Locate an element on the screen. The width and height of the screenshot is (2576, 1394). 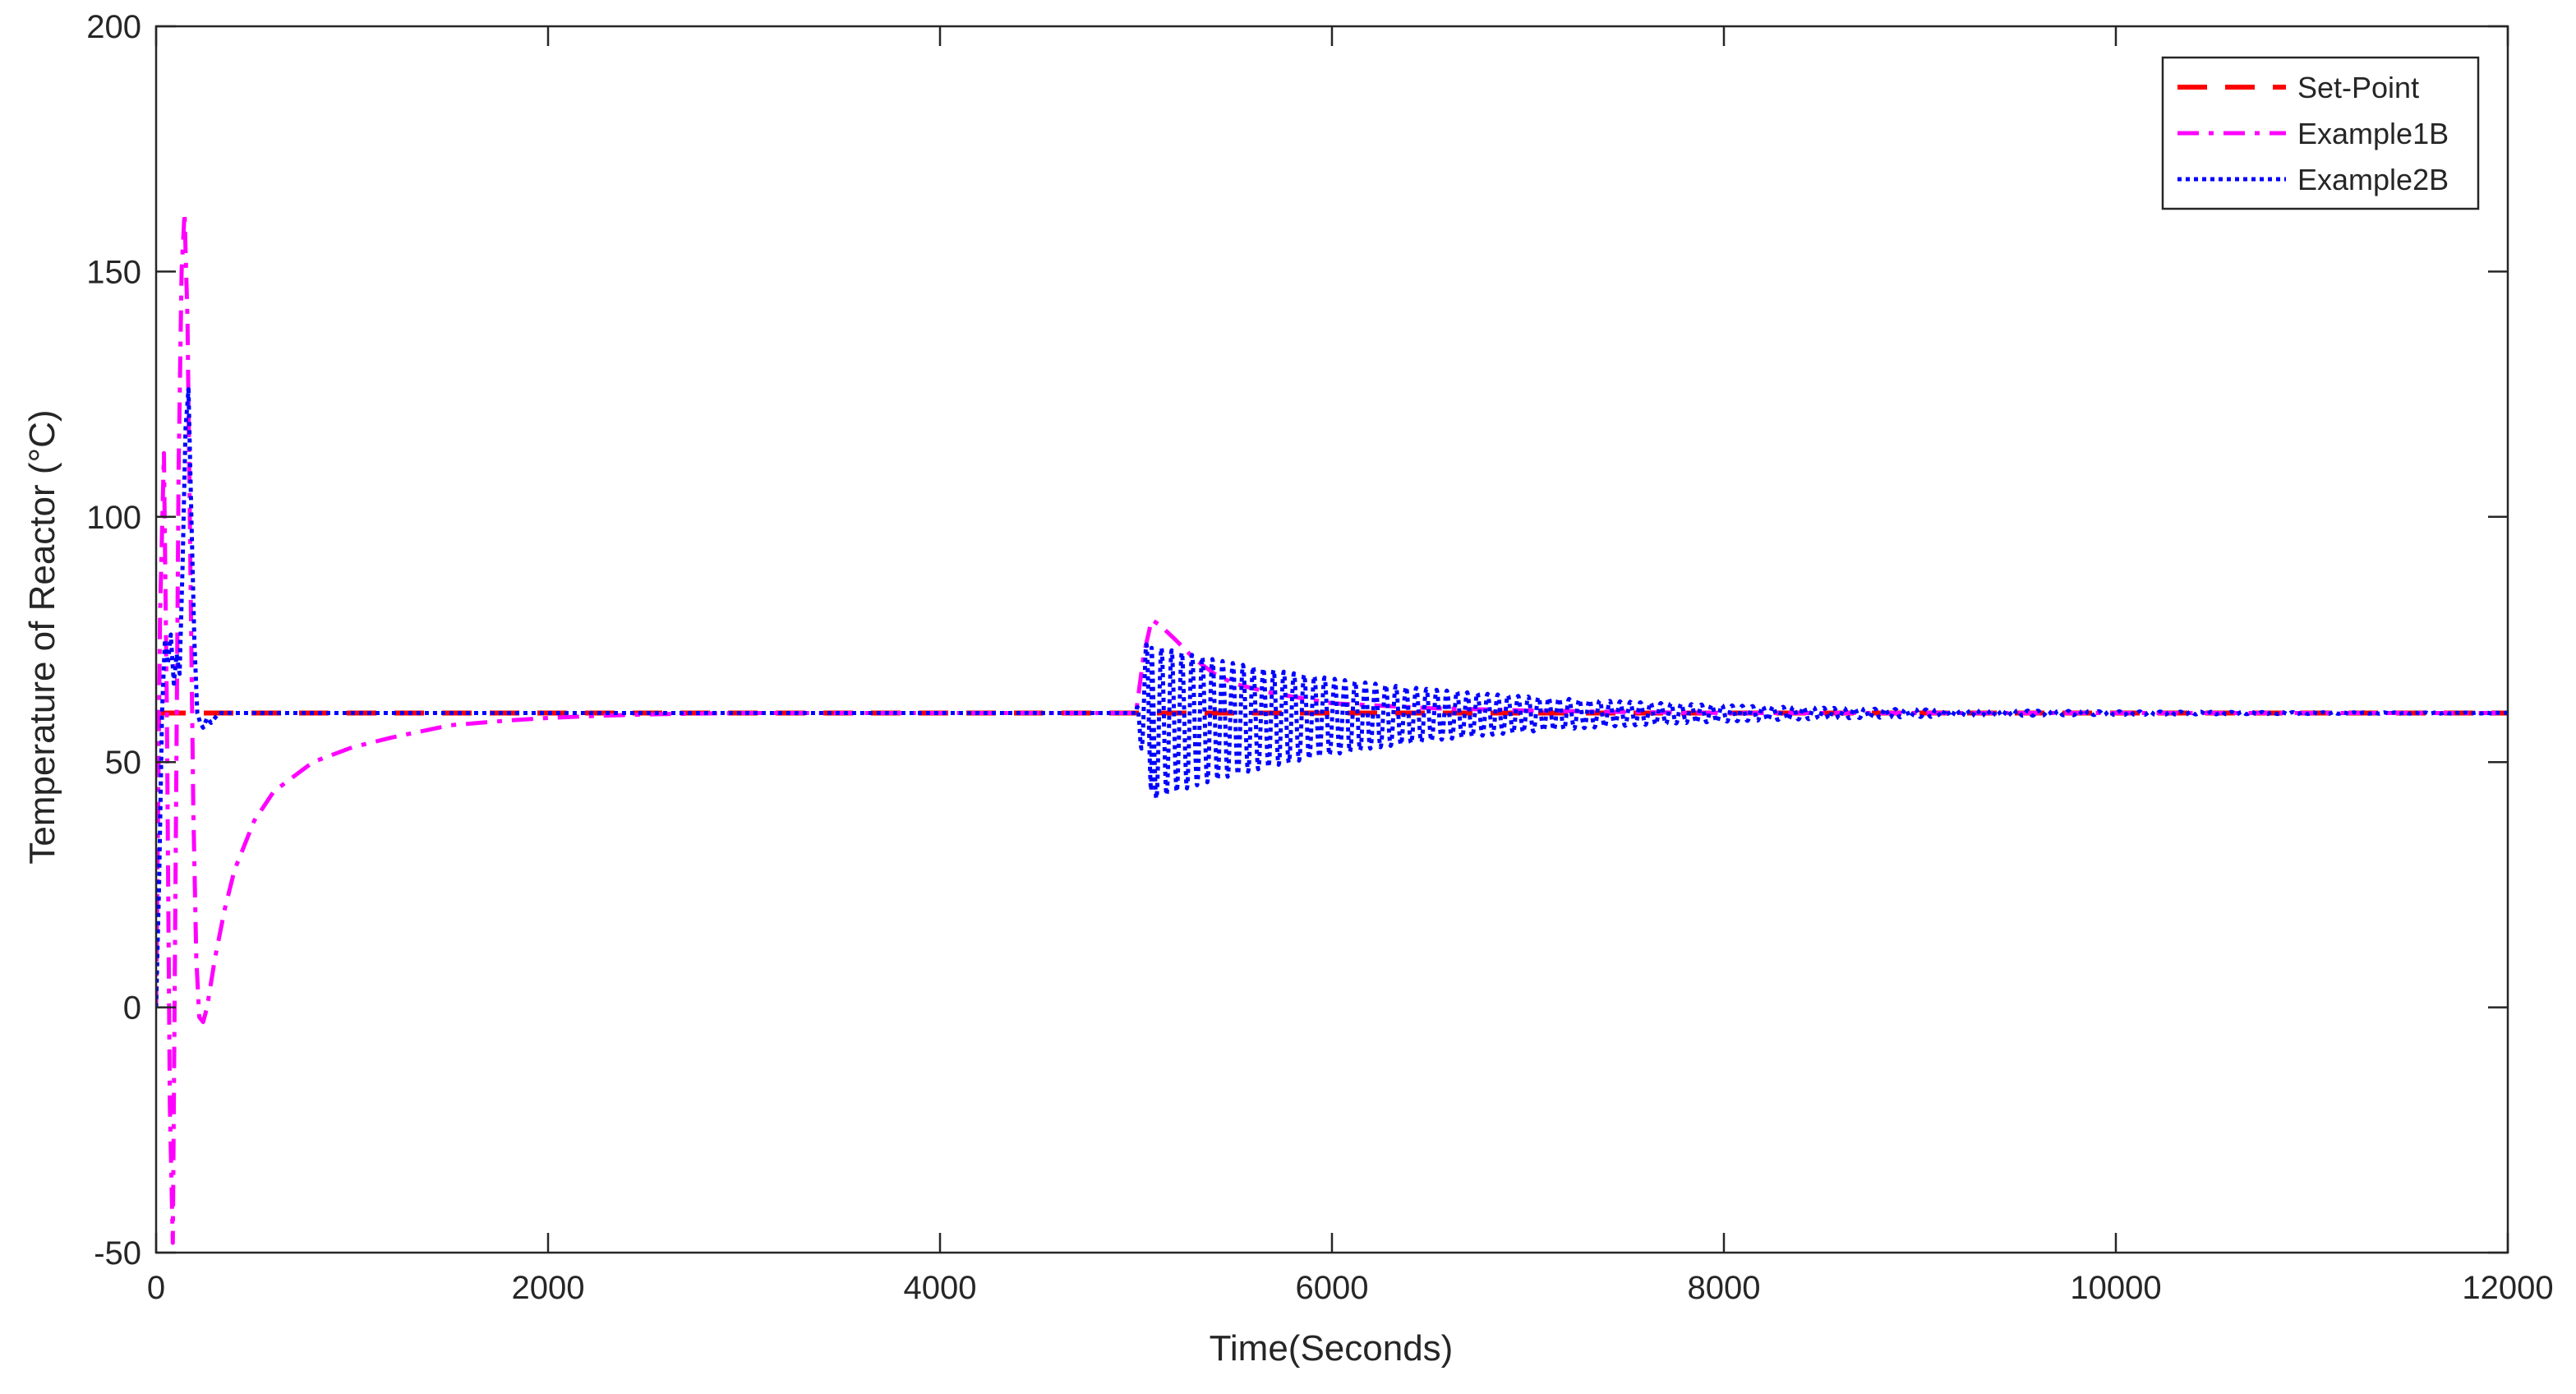
legend-label: Example1B is located at coordinates (2373, 133).